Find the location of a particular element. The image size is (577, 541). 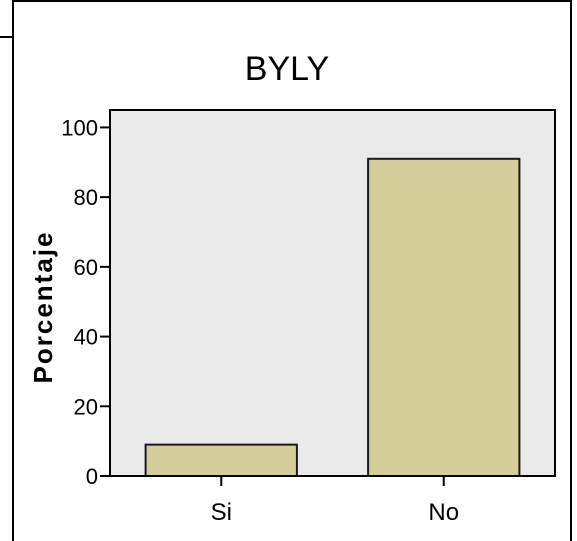

y-axis-label: Porcentaje is located at coordinates (43, 307).